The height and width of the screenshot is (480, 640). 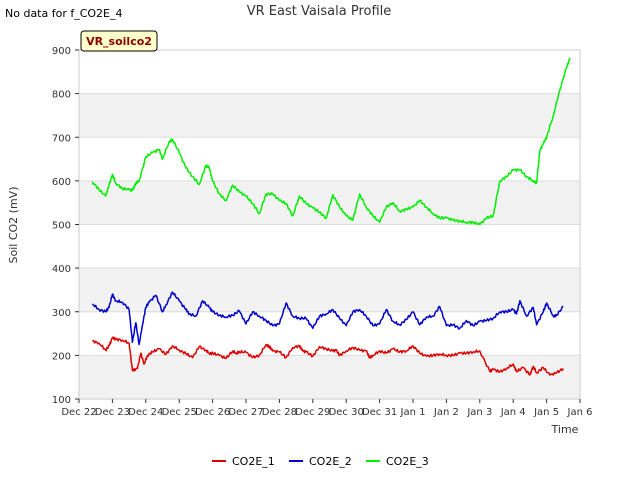 I want to click on y-axis-label: Soil CO2 (mV), so click(x=13, y=225).